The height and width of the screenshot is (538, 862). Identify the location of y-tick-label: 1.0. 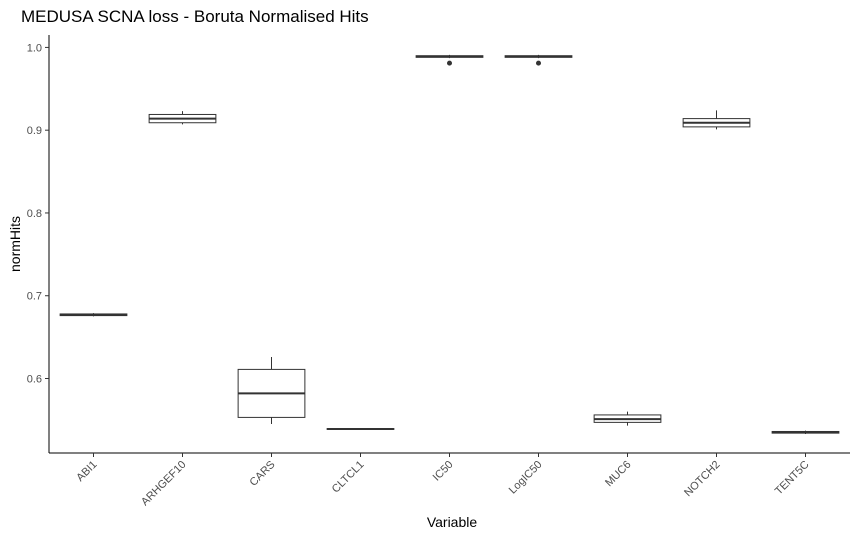
(34, 48).